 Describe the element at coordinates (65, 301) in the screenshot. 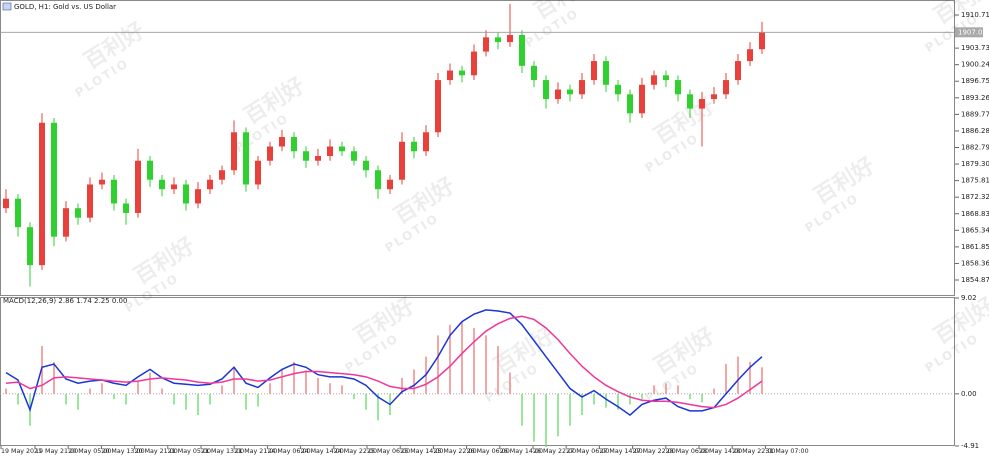

I see `indicator-title: MACD(12,26,9) 2.86 1.74 2.25 0.00` at that location.